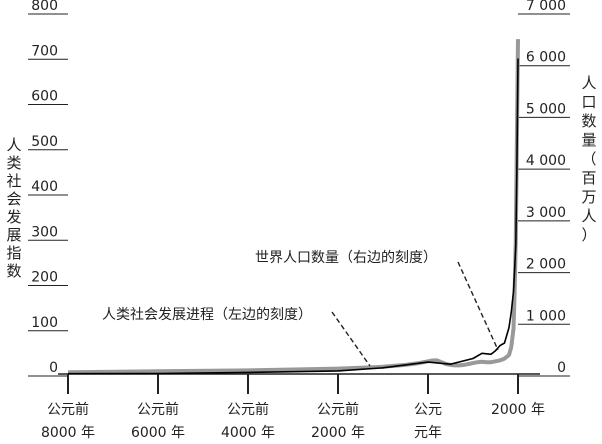 This screenshot has width=602, height=444. I want to click on left-tick-label: 300, so click(44, 232).